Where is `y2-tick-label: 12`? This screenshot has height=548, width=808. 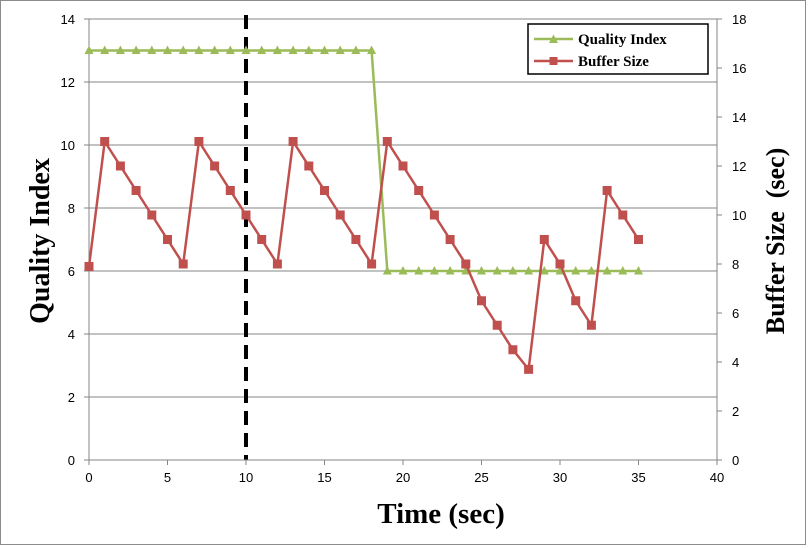 y2-tick-label: 12 is located at coordinates (739, 166).